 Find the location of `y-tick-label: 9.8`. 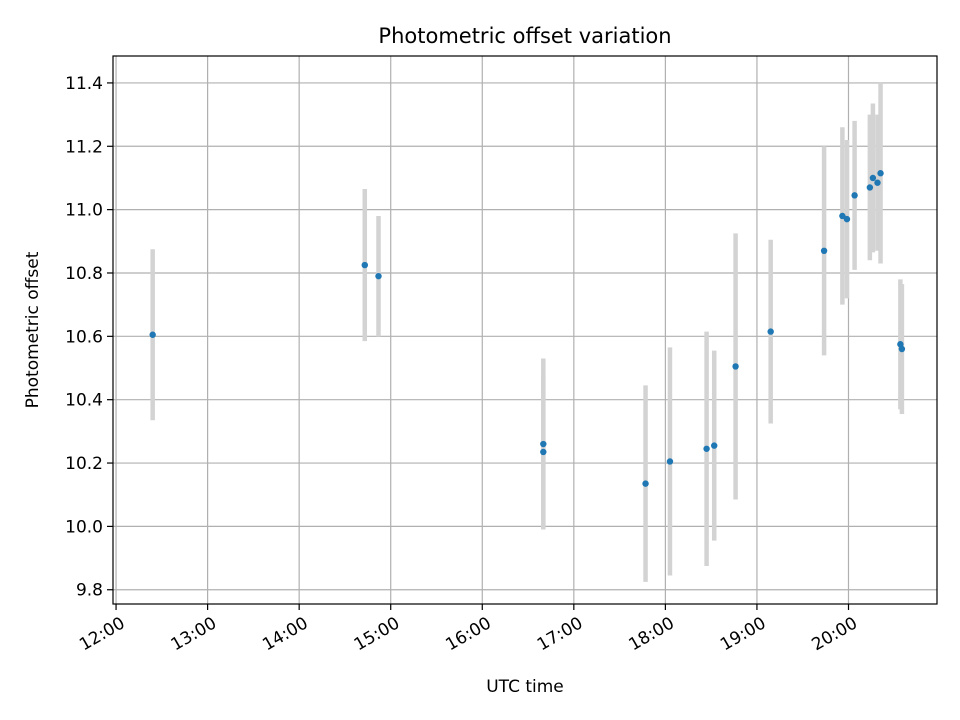

y-tick-label: 9.8 is located at coordinates (89, 591).